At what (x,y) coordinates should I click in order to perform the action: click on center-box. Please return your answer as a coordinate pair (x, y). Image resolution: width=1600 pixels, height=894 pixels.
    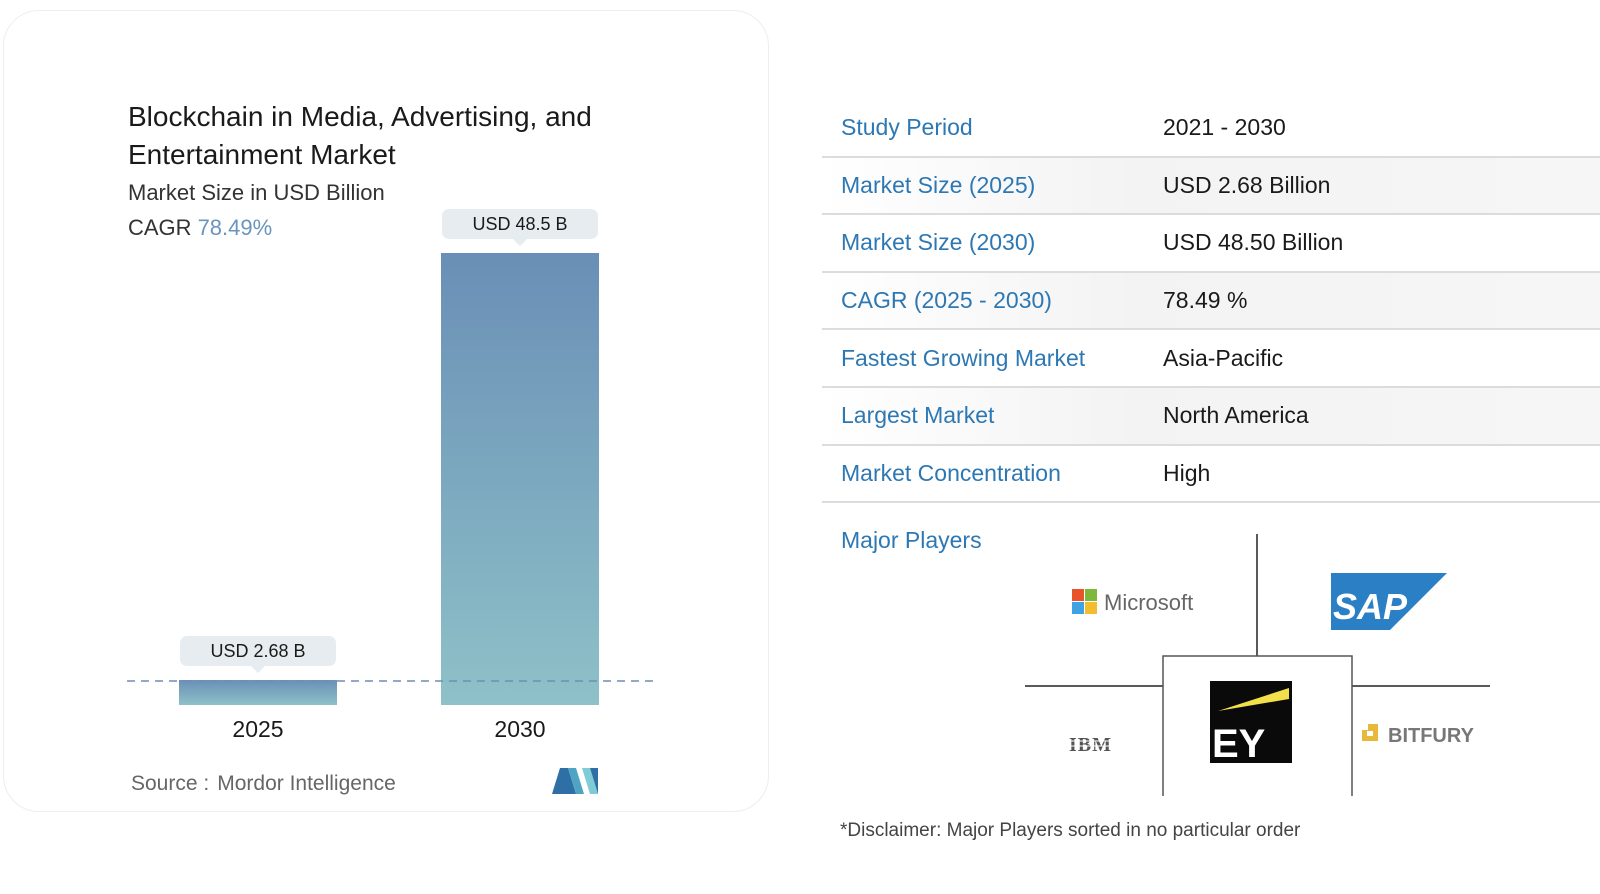
    Looking at the image, I should click on (1257, 725).